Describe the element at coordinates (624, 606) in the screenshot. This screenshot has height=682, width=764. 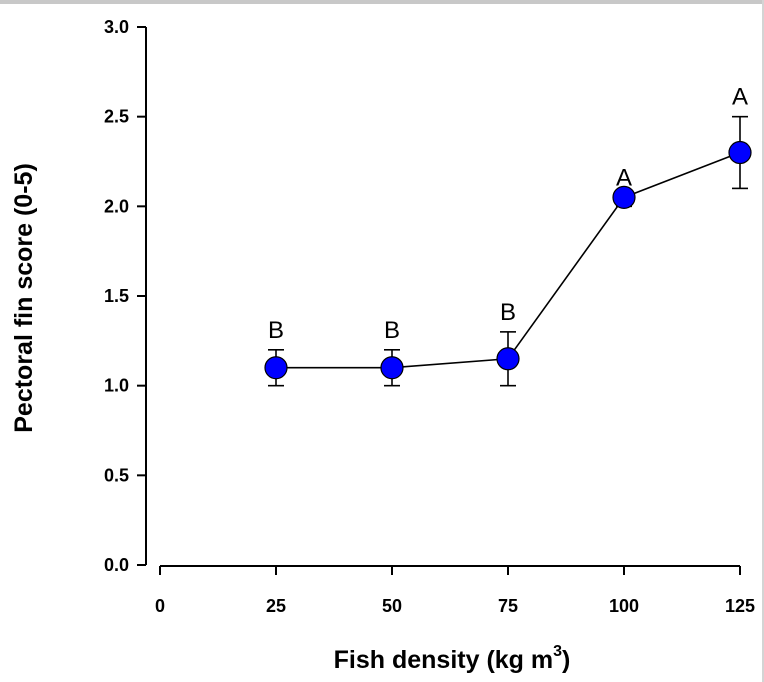
I see `x-tick-label: 100` at that location.